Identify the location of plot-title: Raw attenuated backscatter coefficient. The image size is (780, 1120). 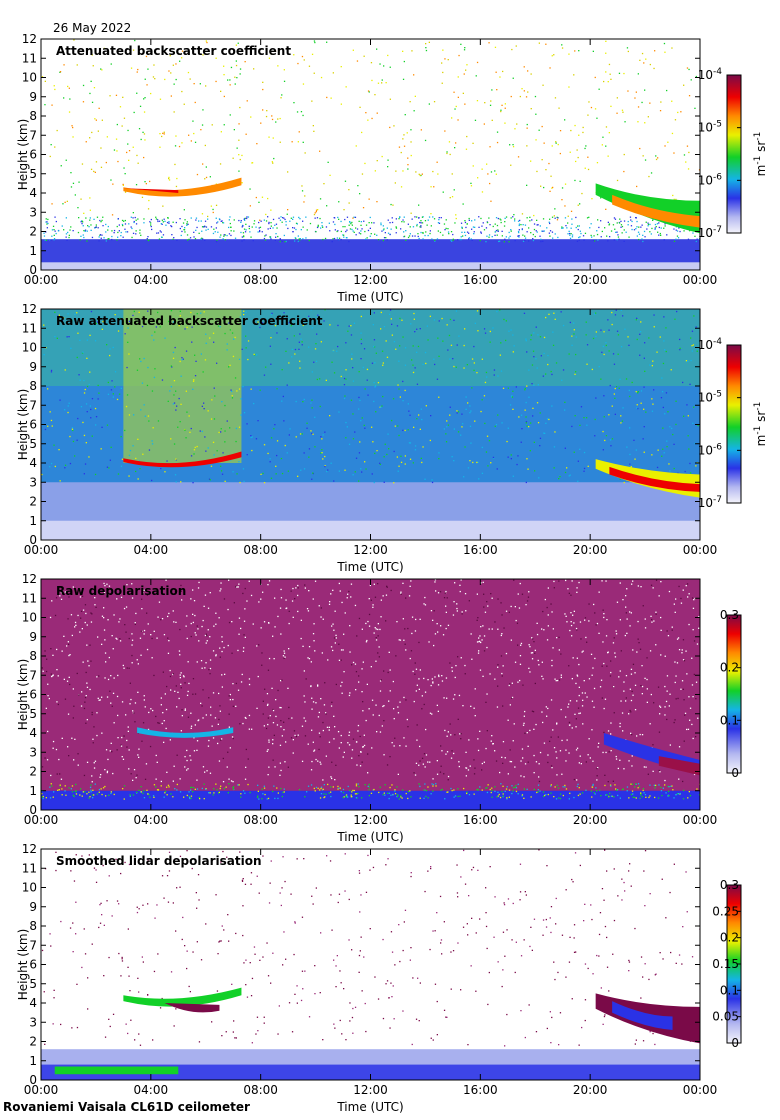
(189, 321).